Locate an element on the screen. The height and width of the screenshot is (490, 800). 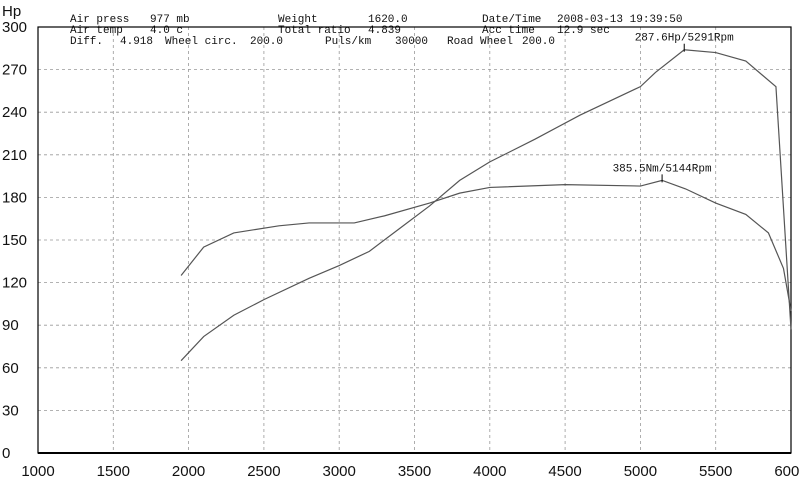
header-value: 1620.0 is located at coordinates (388, 20).